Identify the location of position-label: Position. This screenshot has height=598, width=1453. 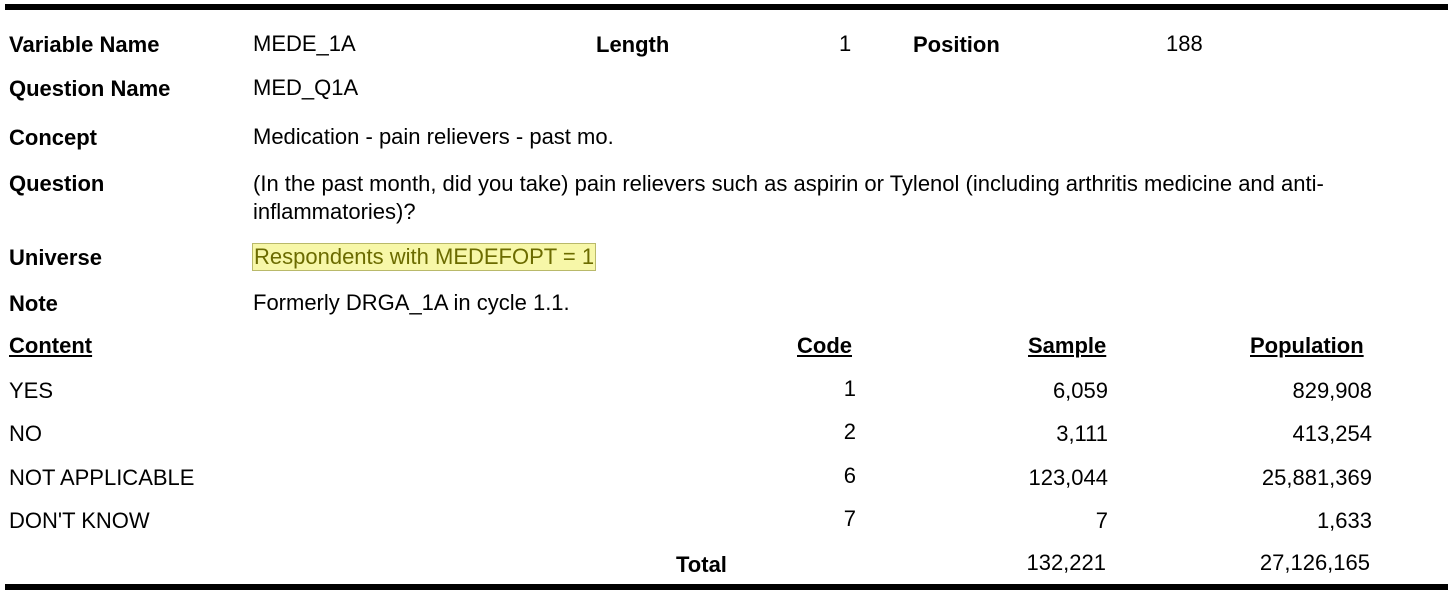
(956, 44).